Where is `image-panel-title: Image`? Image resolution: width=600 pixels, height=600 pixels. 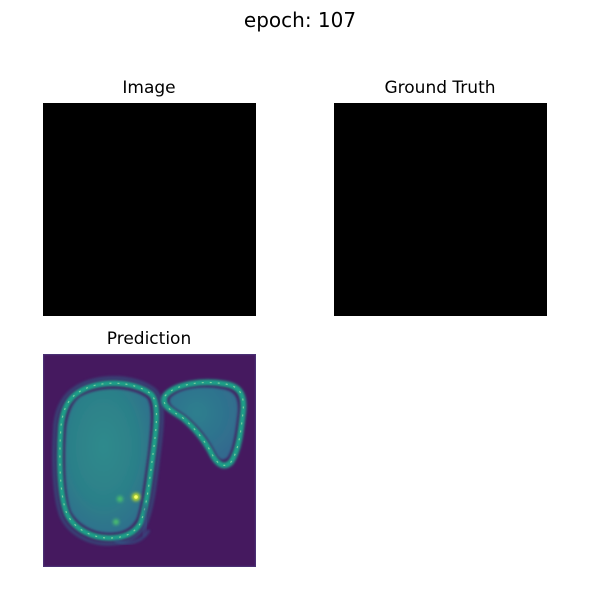
image-panel-title: Image is located at coordinates (149, 88).